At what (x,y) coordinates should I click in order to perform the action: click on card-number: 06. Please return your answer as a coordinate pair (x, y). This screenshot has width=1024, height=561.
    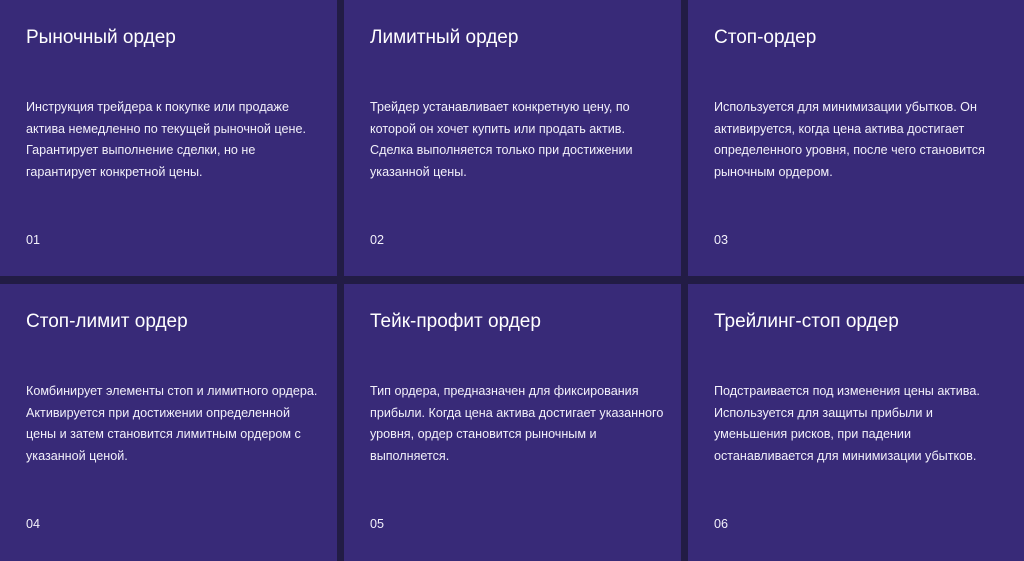
    Looking at the image, I should click on (721, 524).